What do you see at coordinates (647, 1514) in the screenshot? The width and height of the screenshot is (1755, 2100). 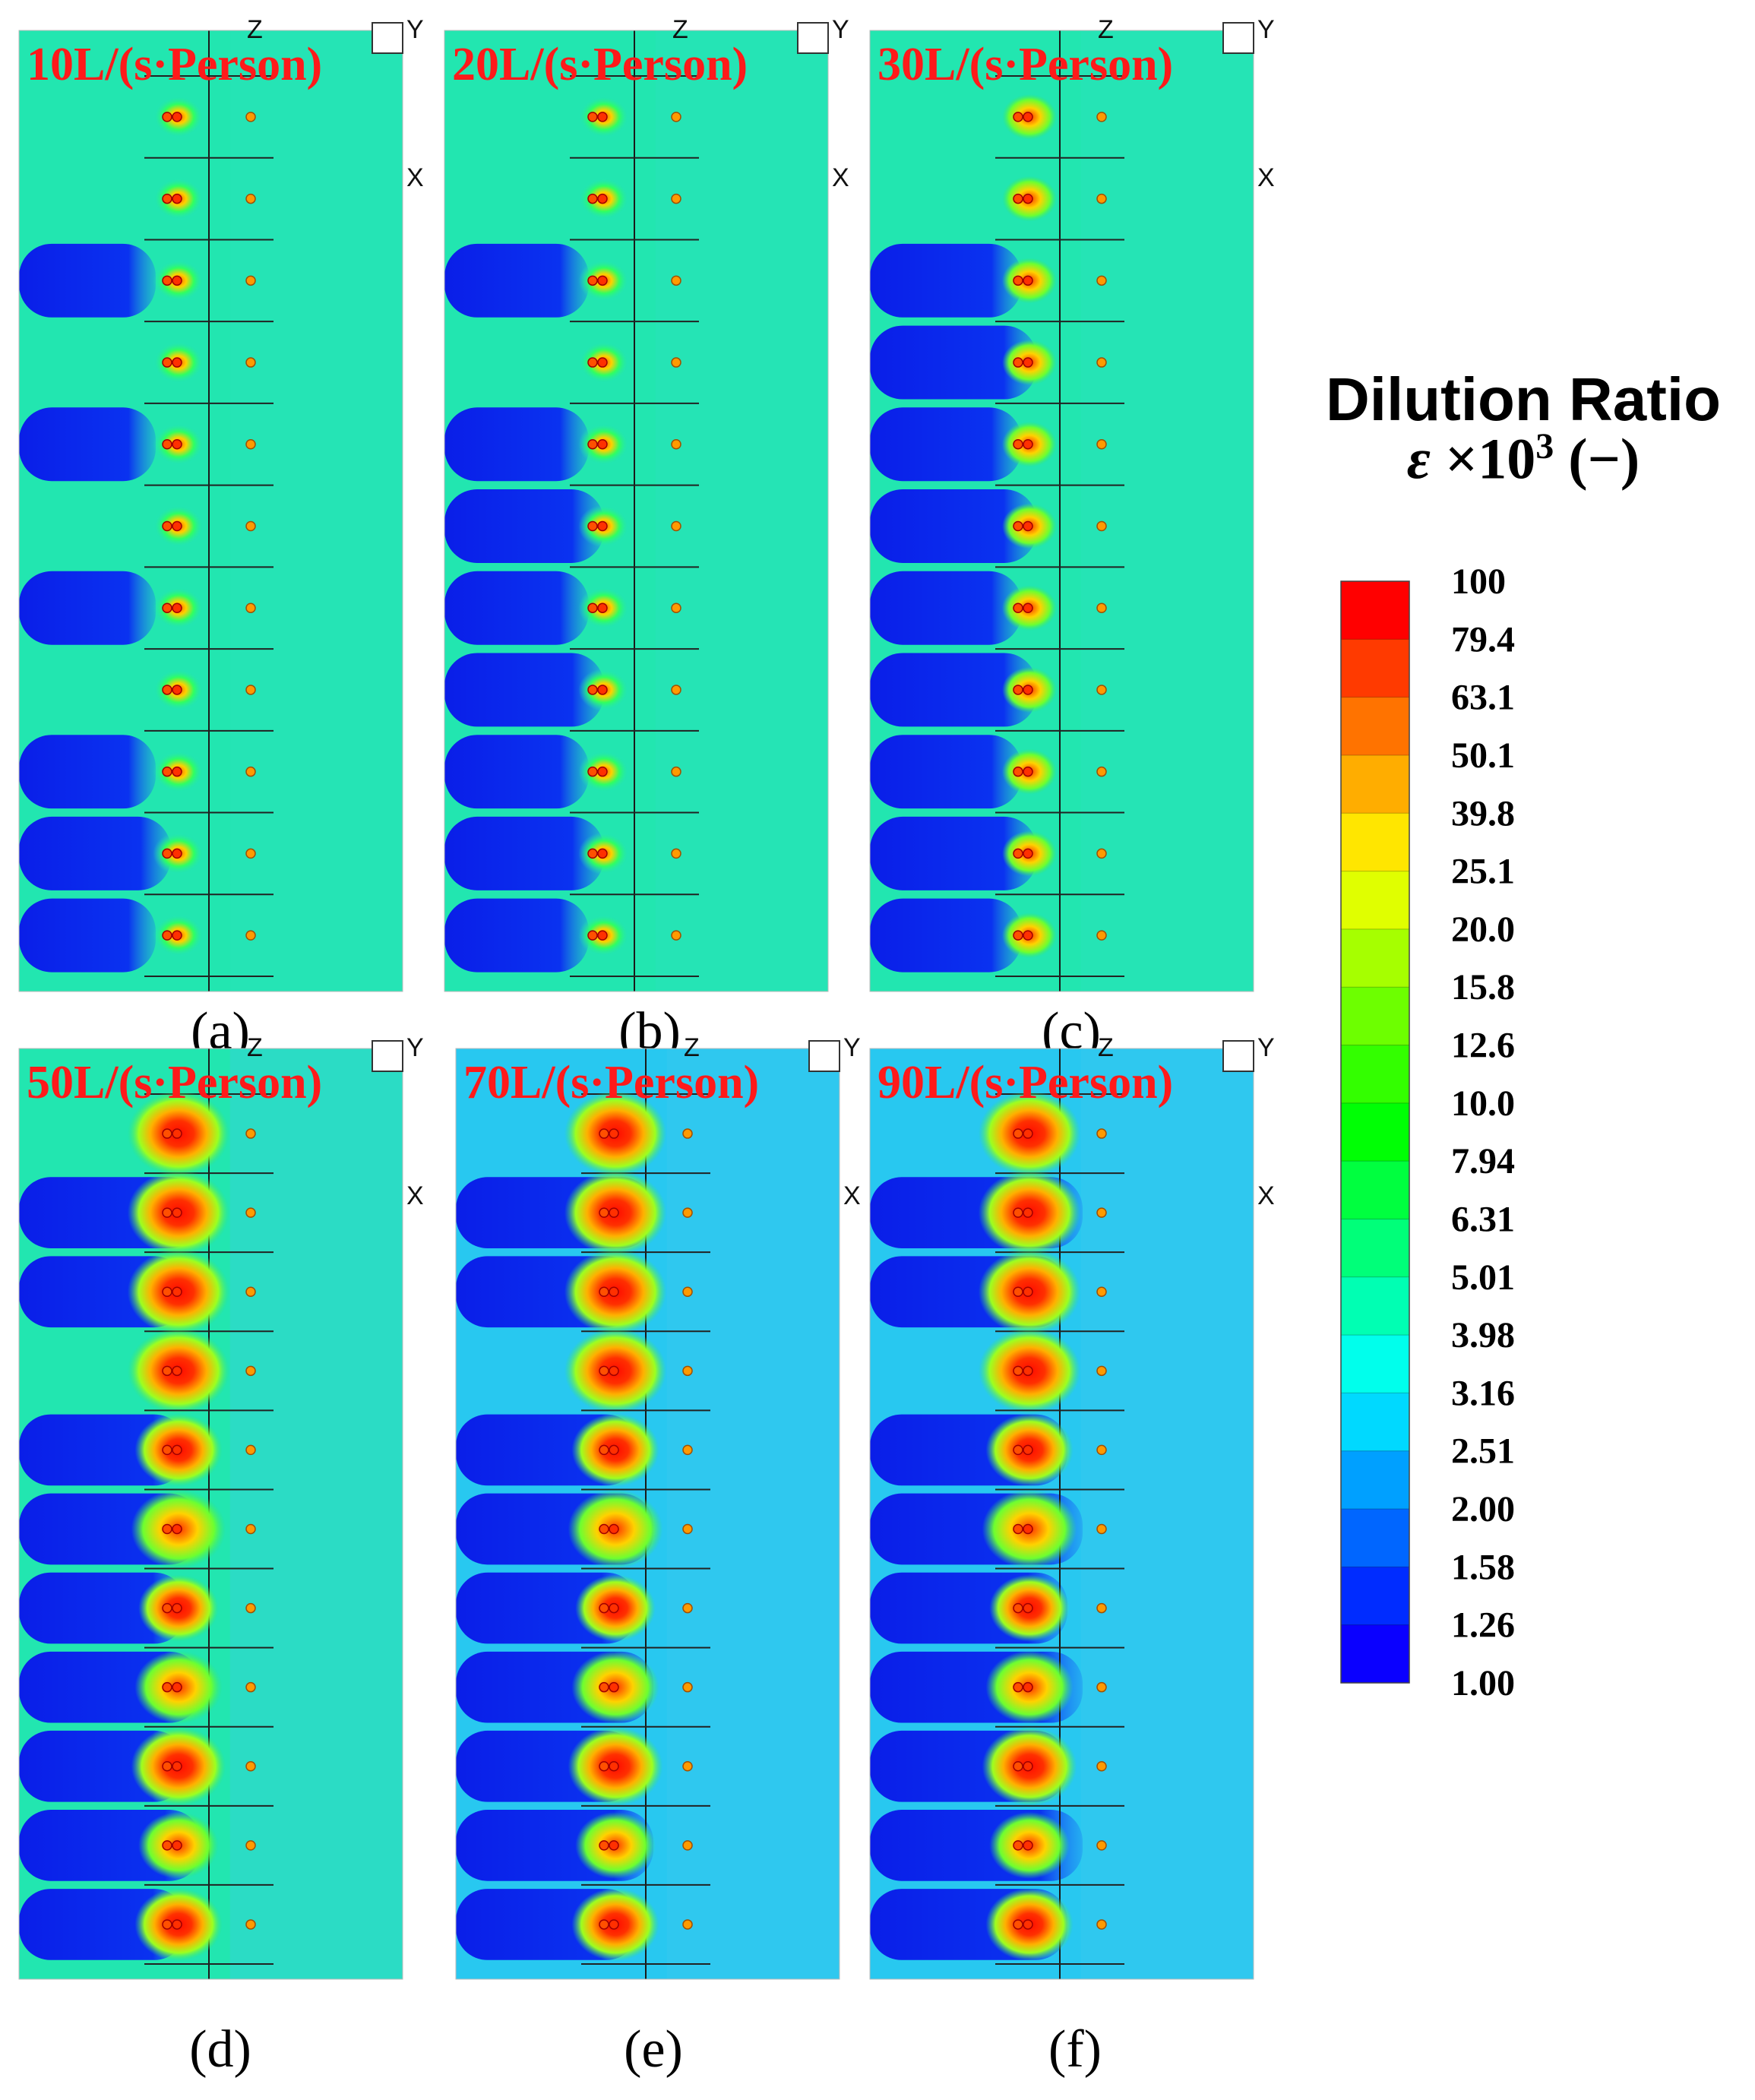 I see `panel-border` at bounding box center [647, 1514].